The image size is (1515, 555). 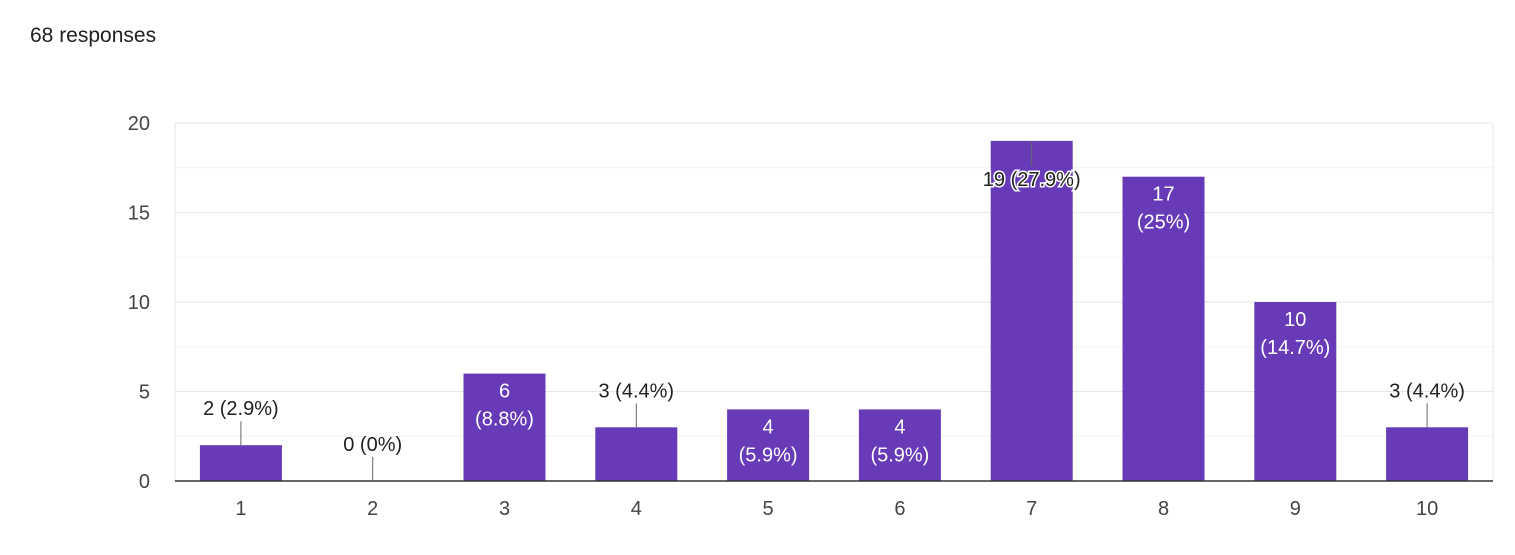 What do you see at coordinates (240, 509) in the screenshot?
I see `x-tick-label: 1` at bounding box center [240, 509].